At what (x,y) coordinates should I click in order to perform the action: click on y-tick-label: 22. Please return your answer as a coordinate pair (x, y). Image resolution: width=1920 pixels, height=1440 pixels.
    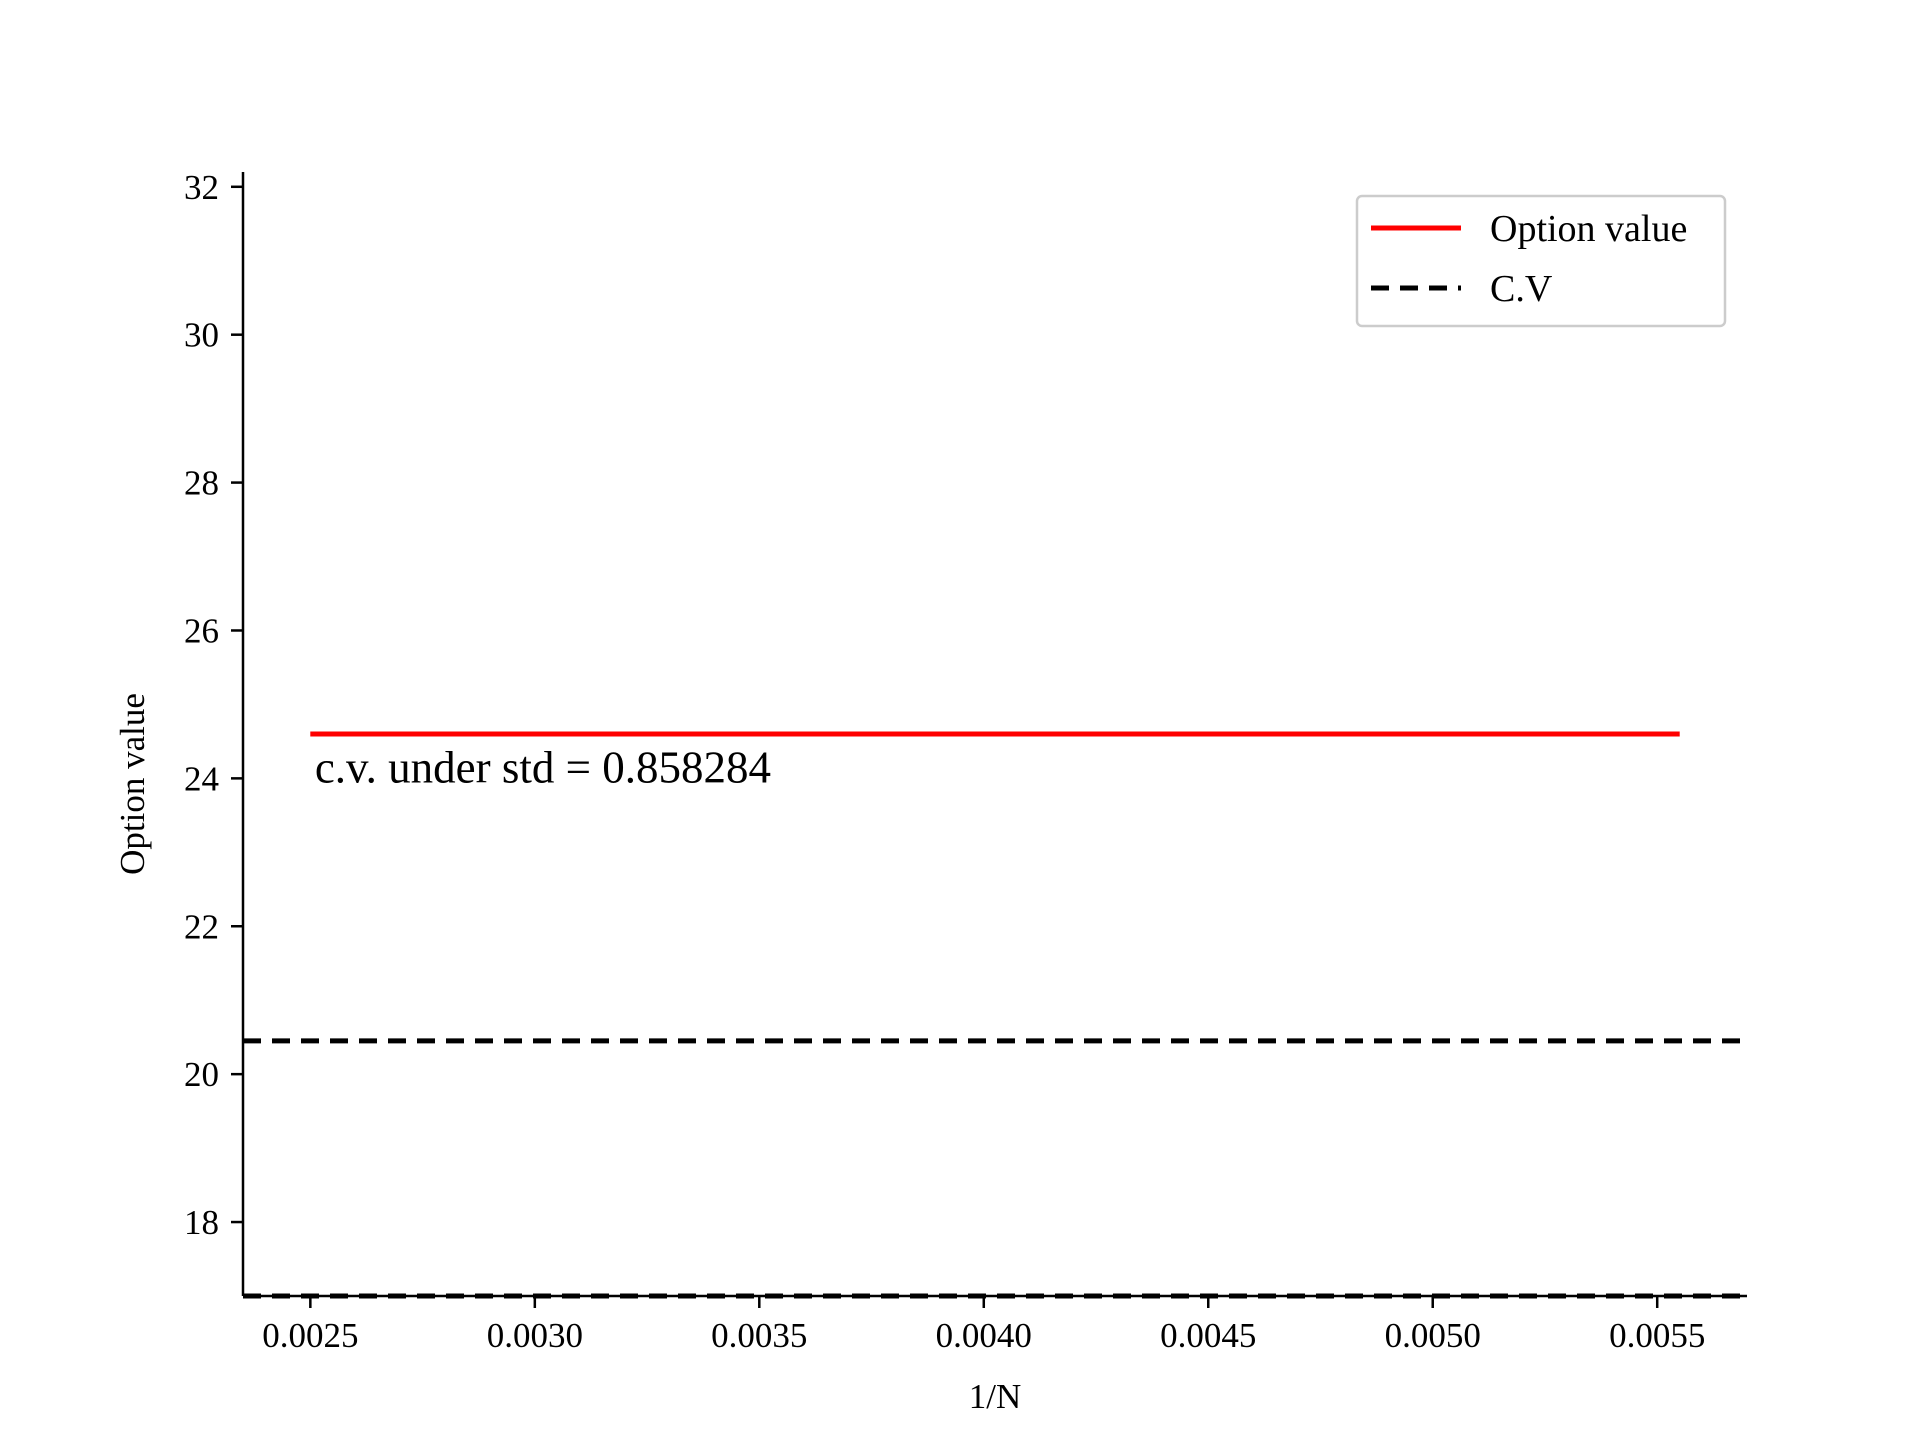
    Looking at the image, I should click on (201, 926).